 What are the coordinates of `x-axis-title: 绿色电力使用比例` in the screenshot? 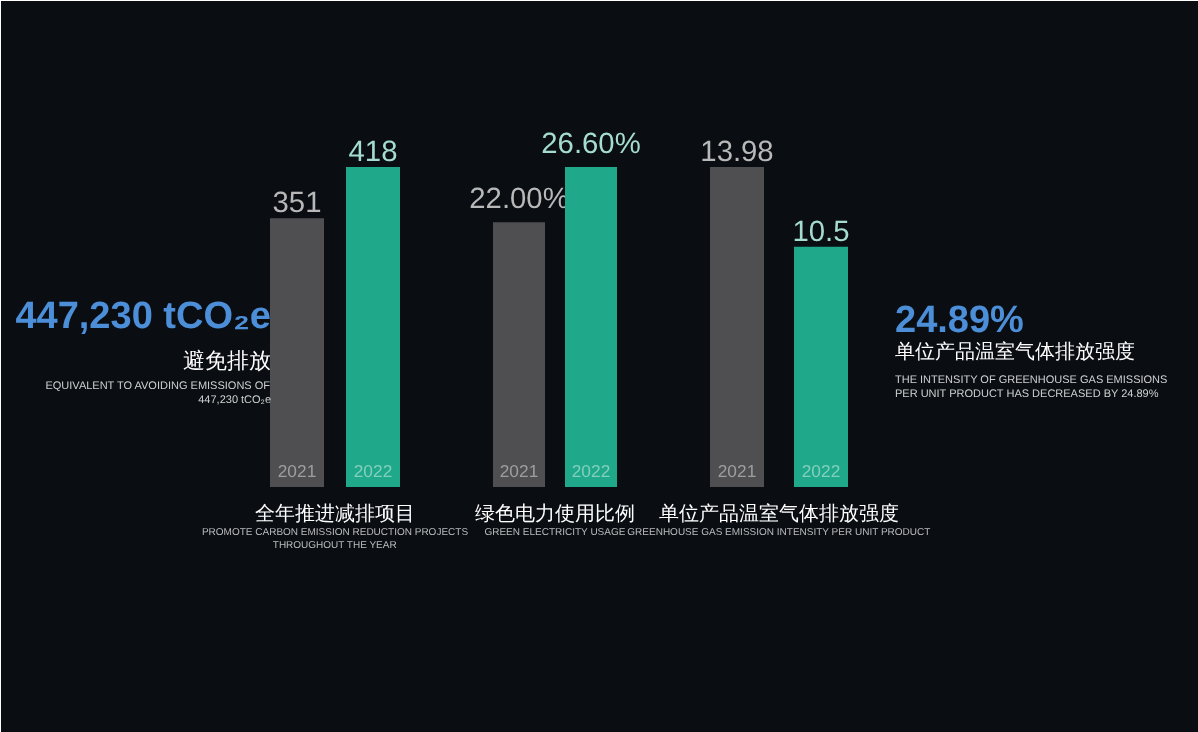 It's located at (555, 514).